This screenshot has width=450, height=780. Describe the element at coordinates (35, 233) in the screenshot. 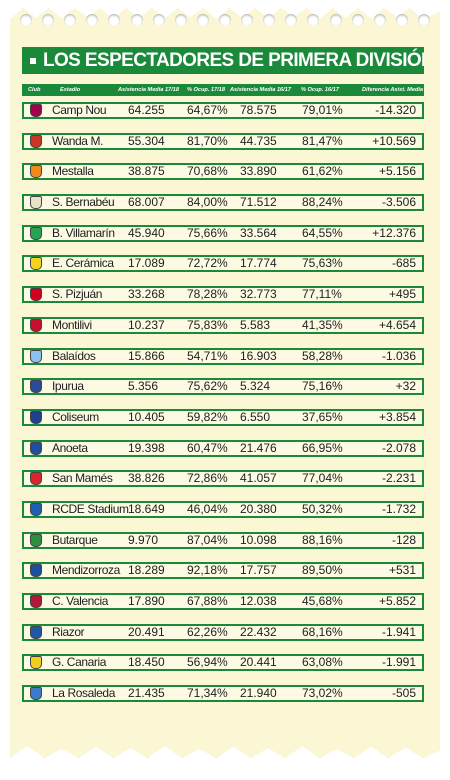

I see `betis-crest-icon` at that location.